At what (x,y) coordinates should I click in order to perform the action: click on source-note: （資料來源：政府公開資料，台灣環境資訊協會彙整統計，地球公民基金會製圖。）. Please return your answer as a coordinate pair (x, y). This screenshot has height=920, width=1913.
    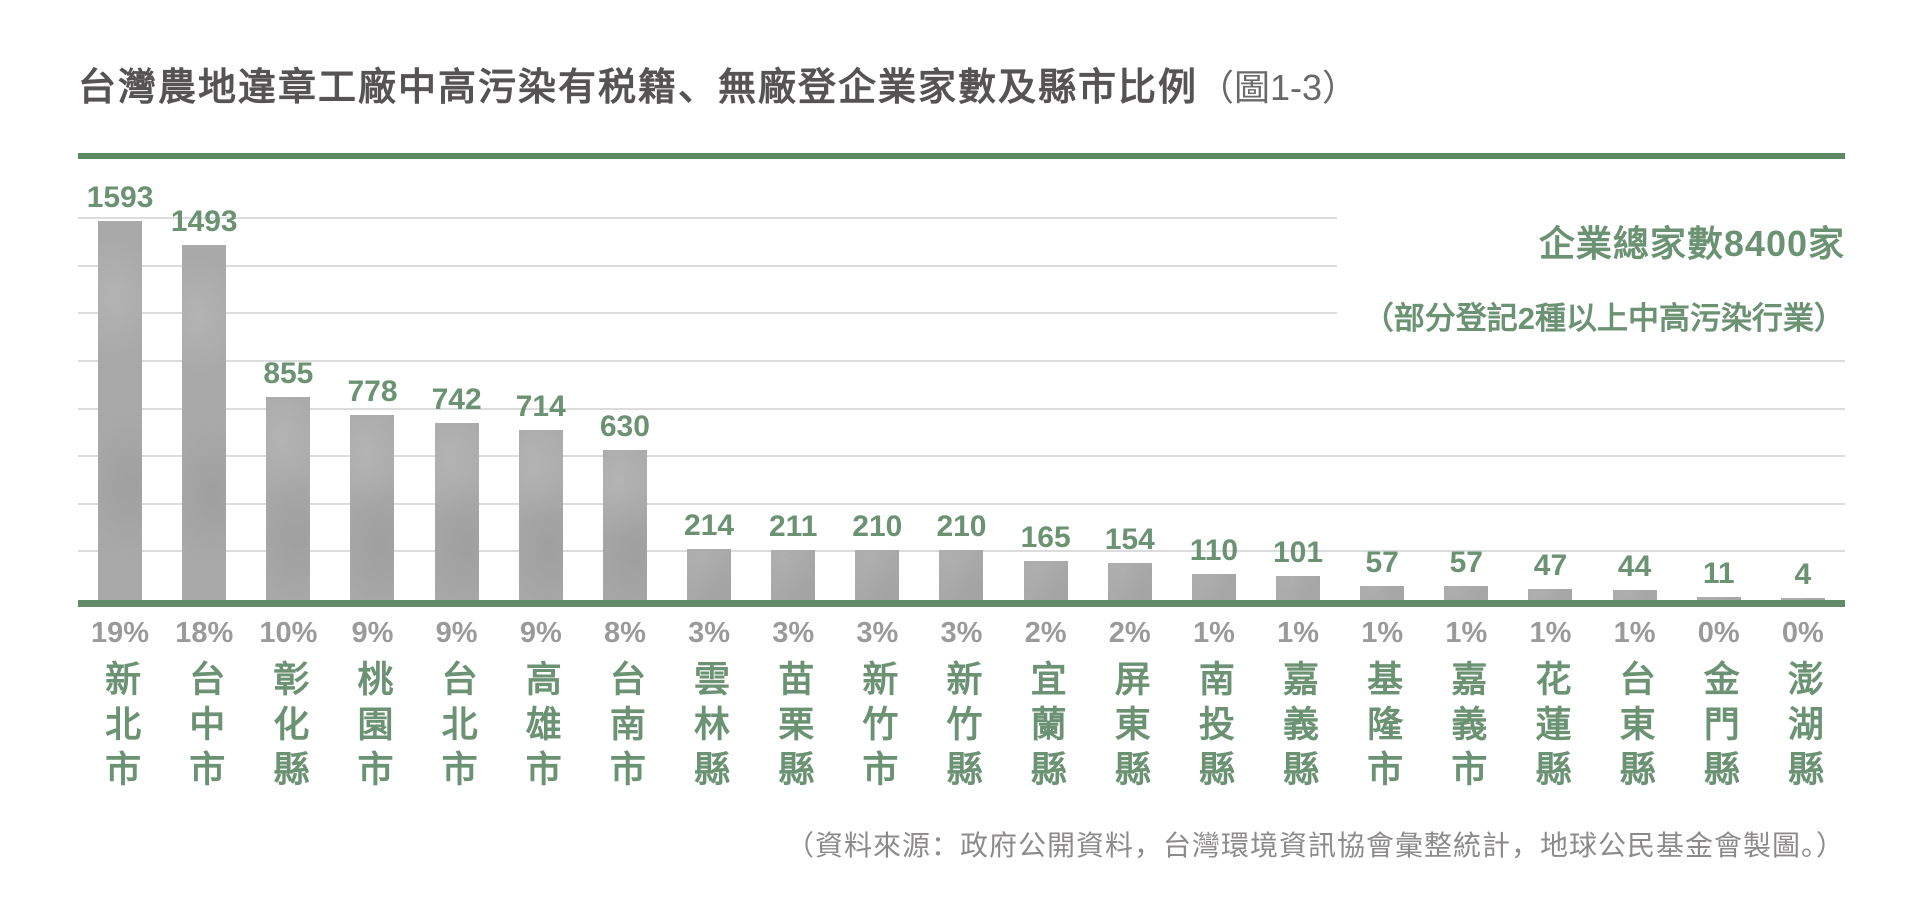
    Looking at the image, I should click on (1315, 845).